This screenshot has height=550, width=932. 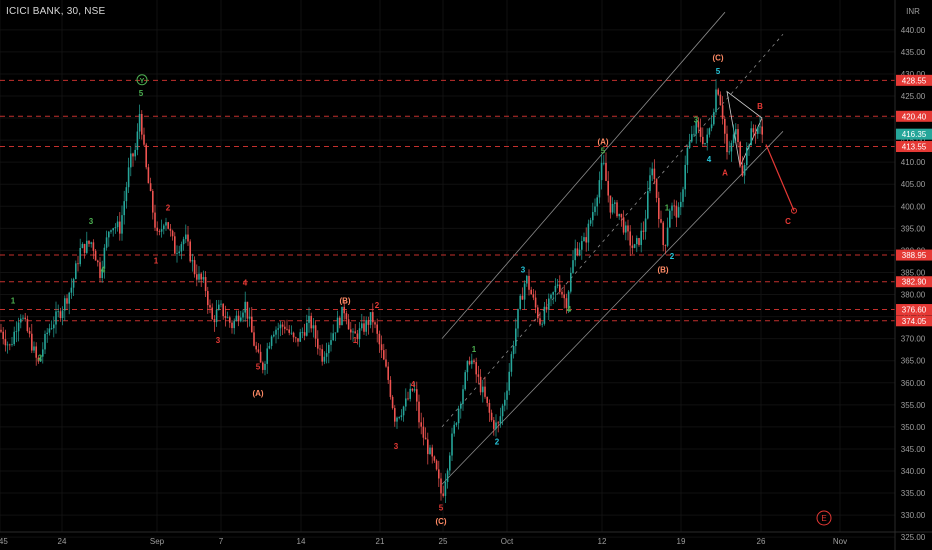 I want to click on price-label-text: 376.60, so click(x=914, y=310).